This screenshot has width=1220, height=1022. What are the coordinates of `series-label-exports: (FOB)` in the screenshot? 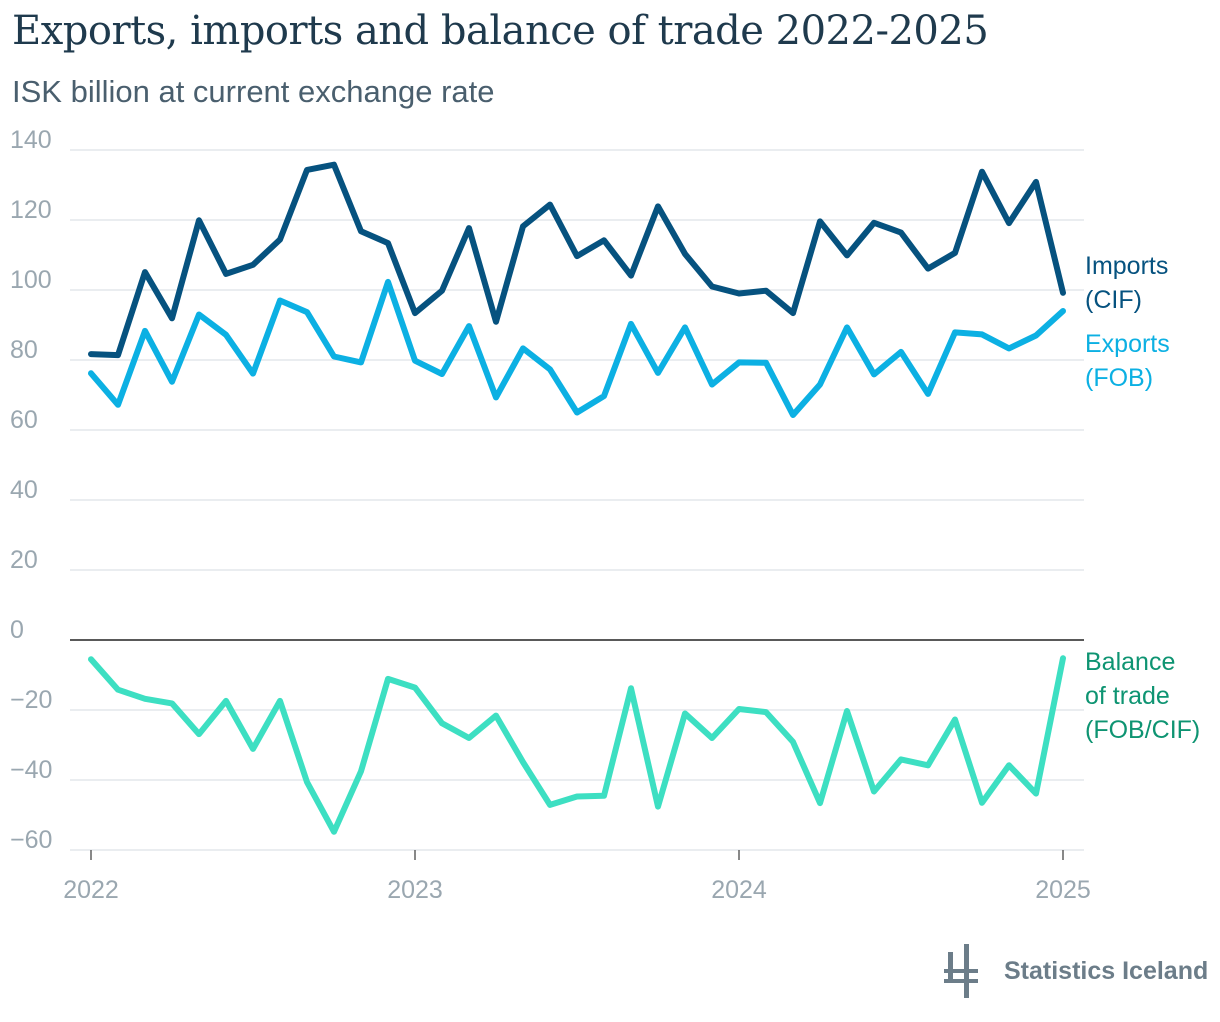 It's located at (1119, 378).